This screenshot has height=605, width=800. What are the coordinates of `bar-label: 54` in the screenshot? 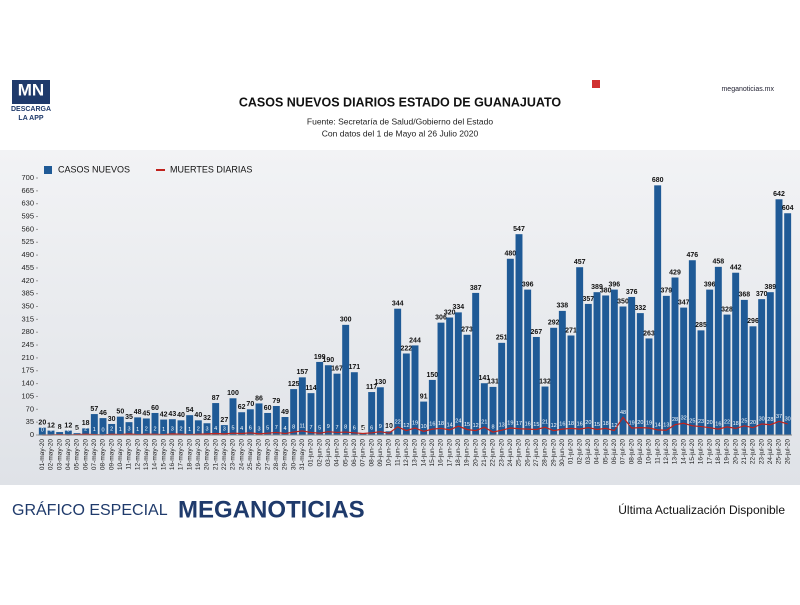 It's located at (190, 410).